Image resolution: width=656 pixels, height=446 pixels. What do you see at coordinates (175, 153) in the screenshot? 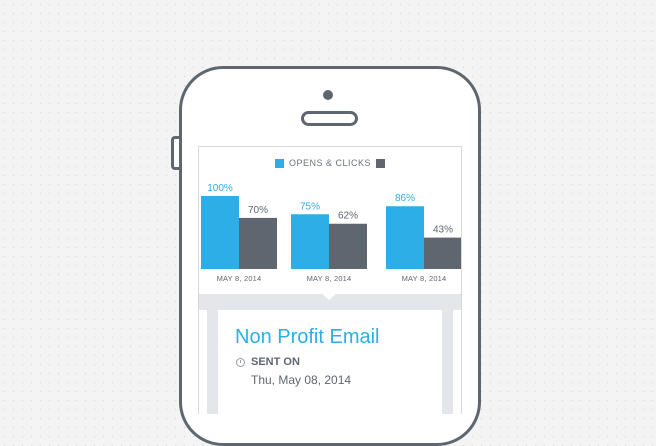
I see `phone-side-button` at bounding box center [175, 153].